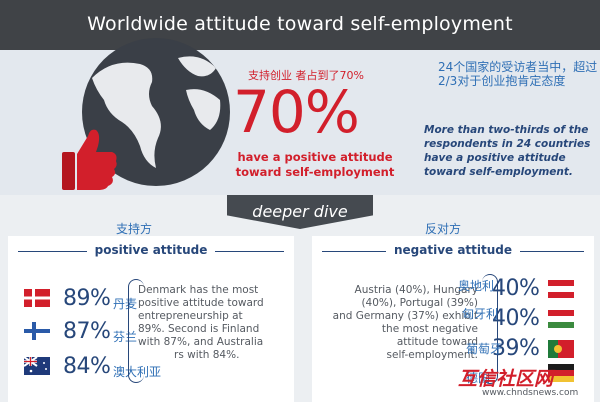 The width and height of the screenshot is (600, 402). What do you see at coordinates (125, 304) in the screenshot?
I see `denmark-label-cn: 丹麦` at bounding box center [125, 304].